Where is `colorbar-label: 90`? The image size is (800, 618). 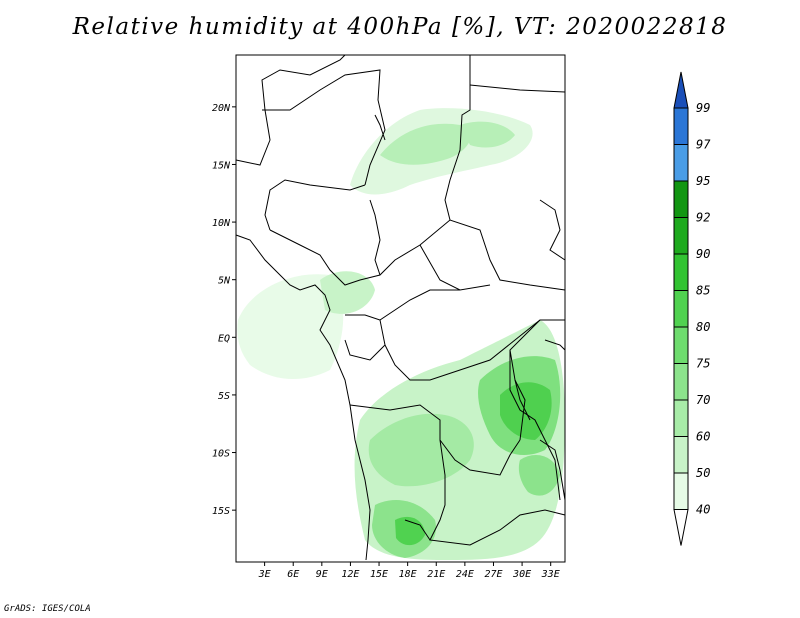 colorbar-label: 90 is located at coordinates (703, 254).